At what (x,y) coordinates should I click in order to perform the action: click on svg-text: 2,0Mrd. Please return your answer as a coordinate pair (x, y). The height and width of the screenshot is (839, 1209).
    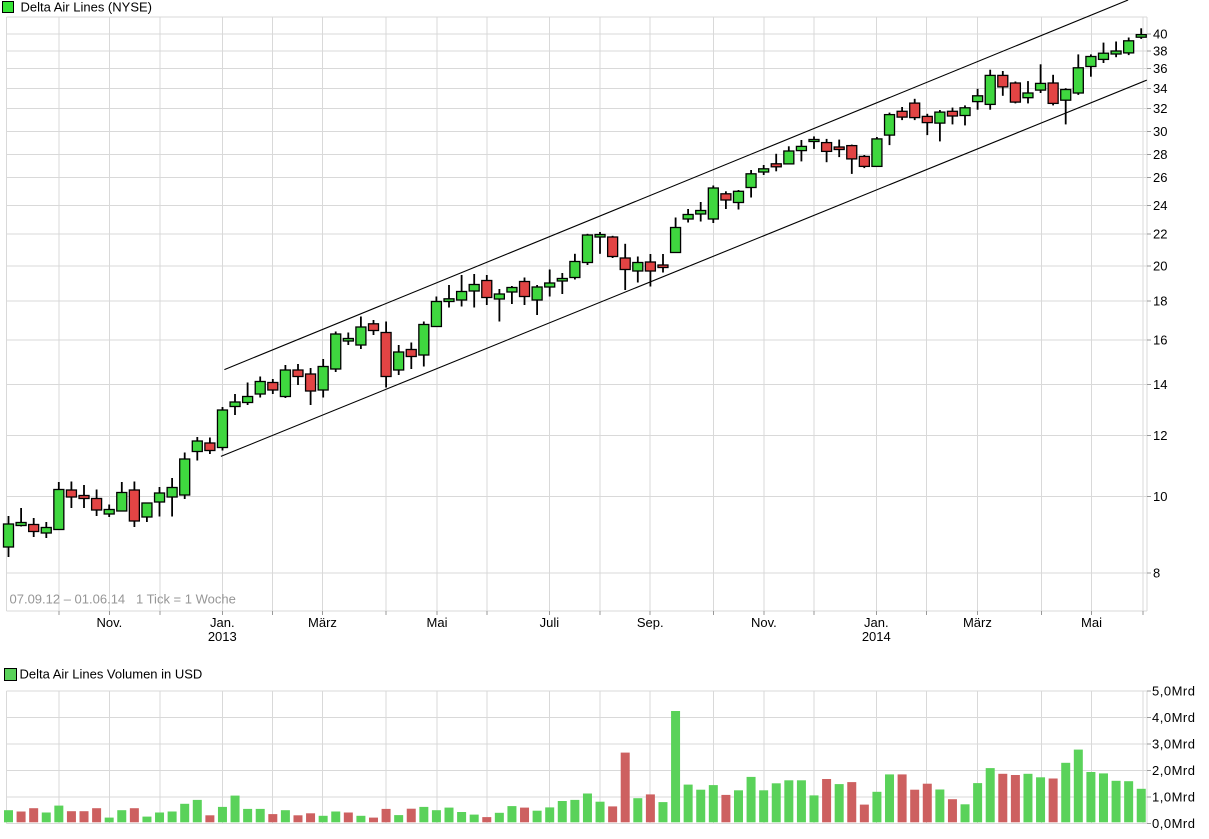
    Looking at the image, I should click on (1173, 770).